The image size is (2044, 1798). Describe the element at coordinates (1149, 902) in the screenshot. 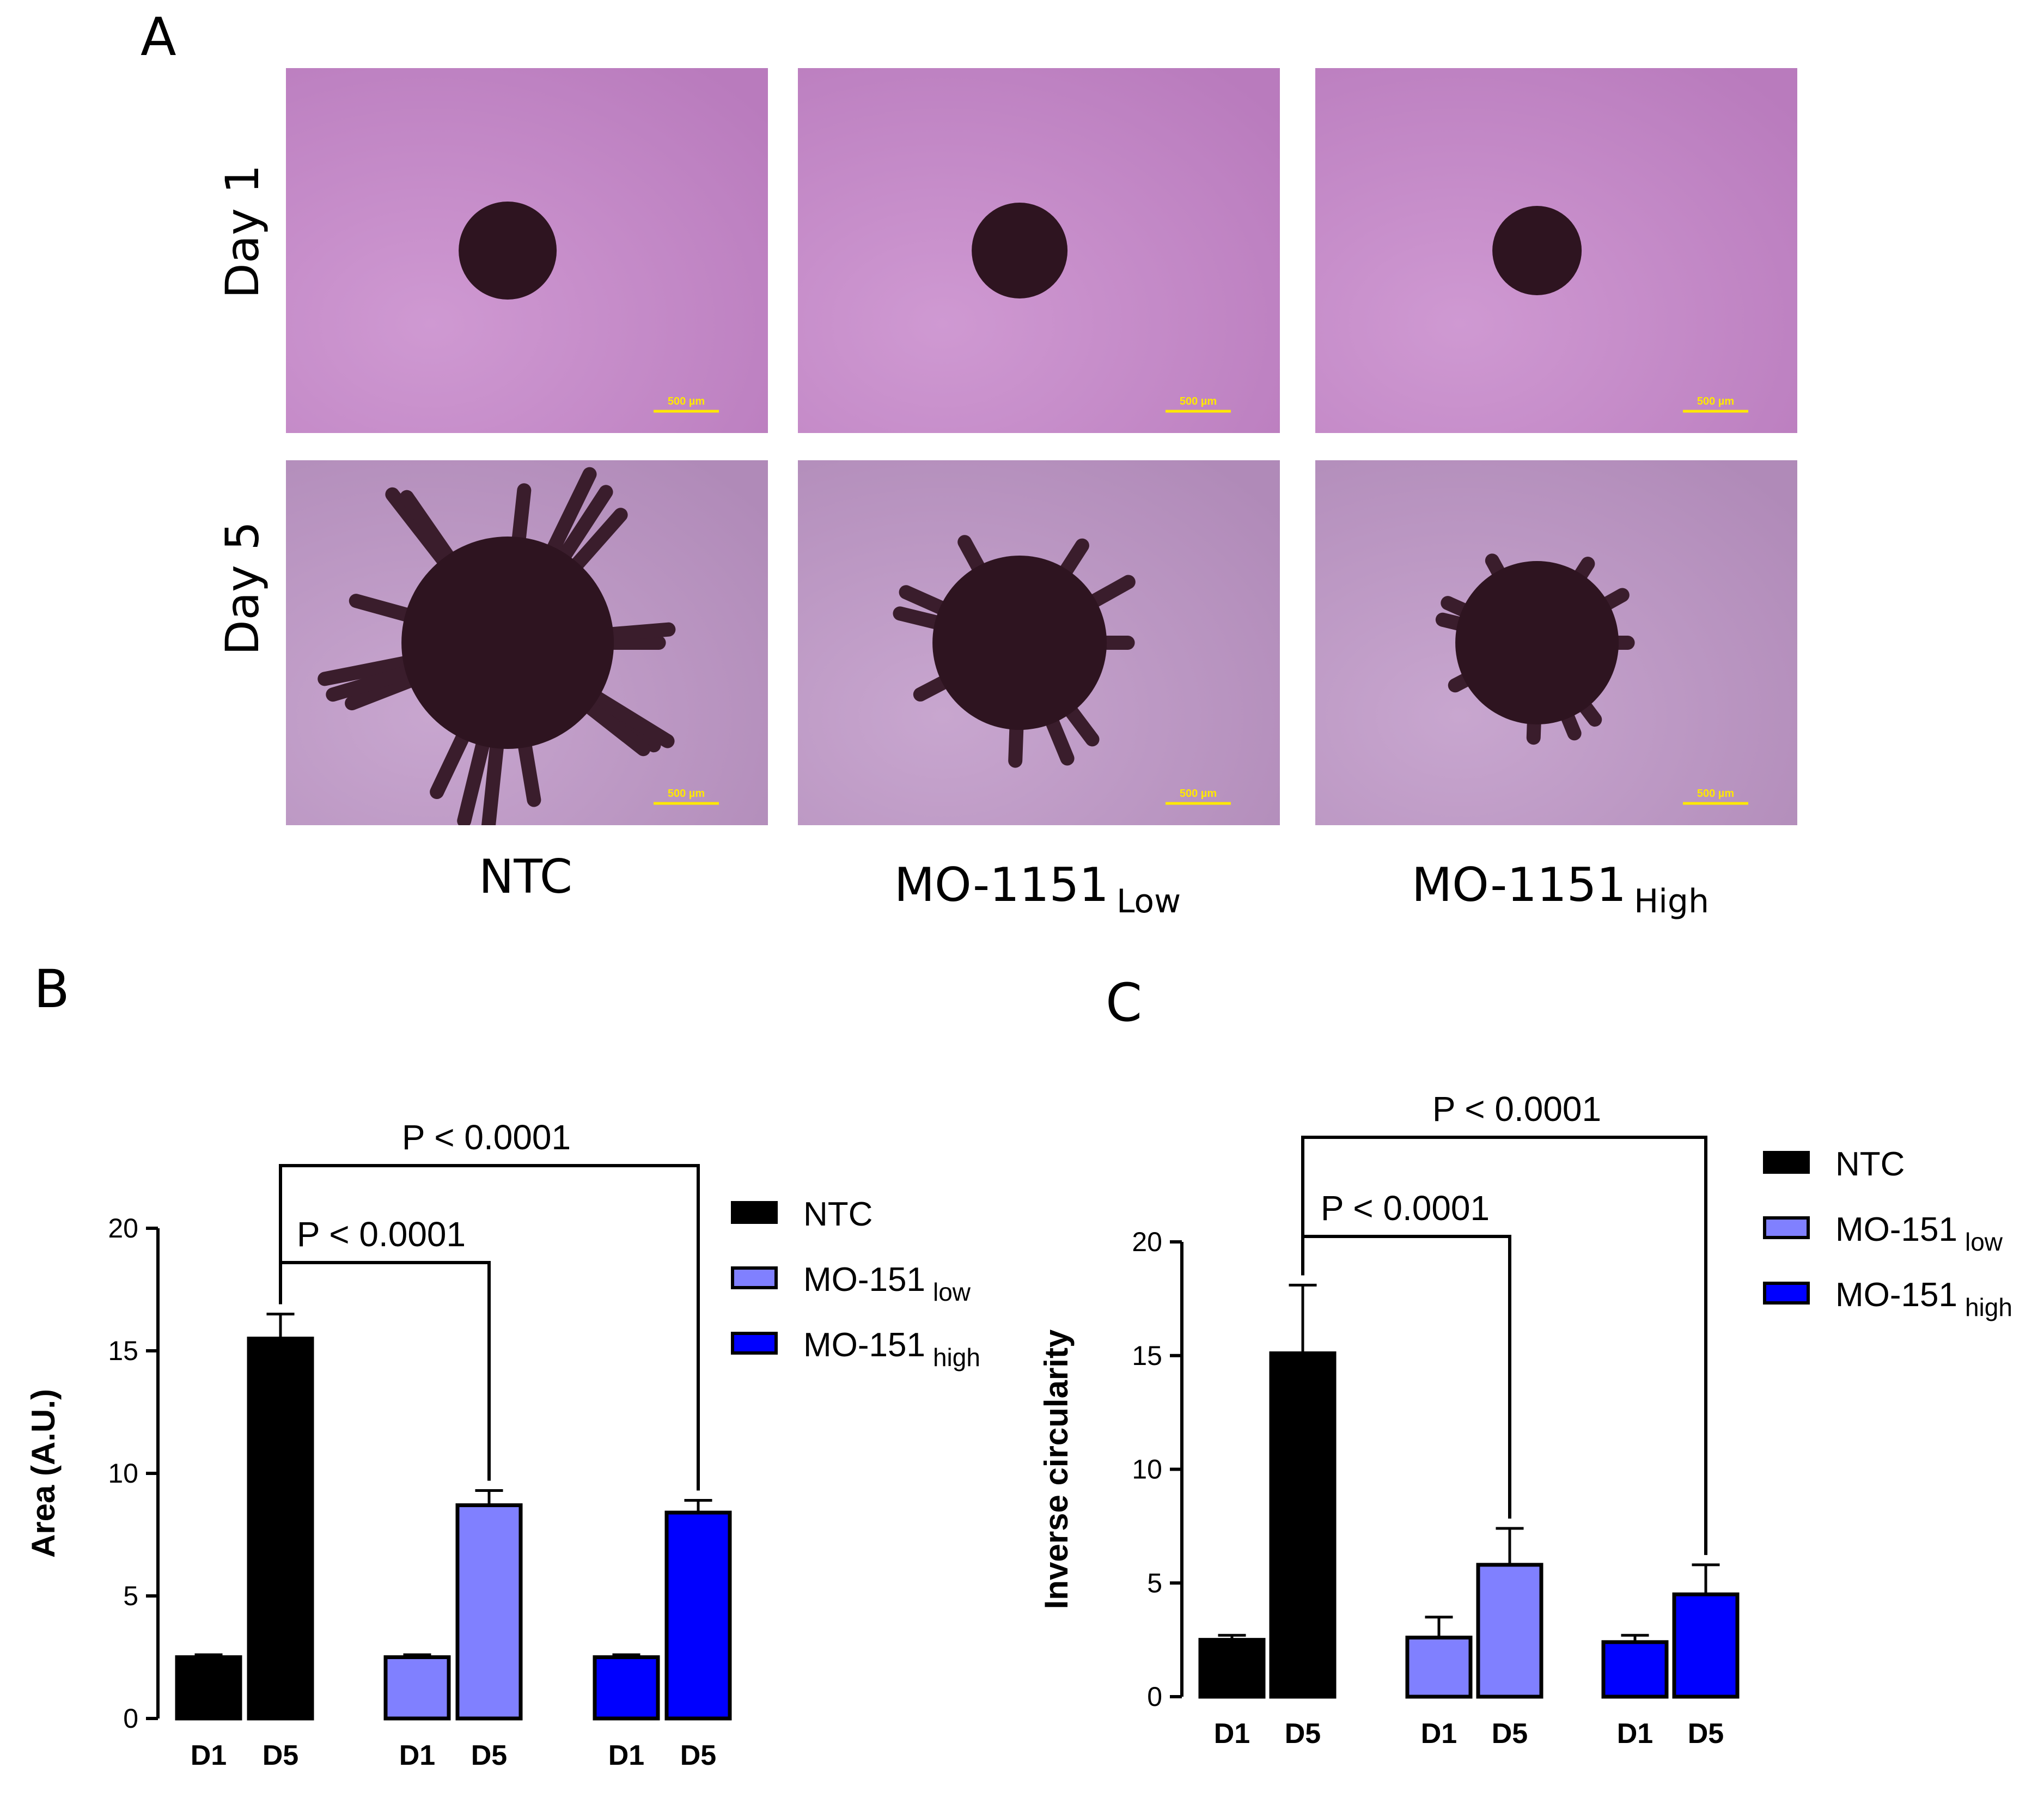

I see `column-label-subscript: Low` at that location.